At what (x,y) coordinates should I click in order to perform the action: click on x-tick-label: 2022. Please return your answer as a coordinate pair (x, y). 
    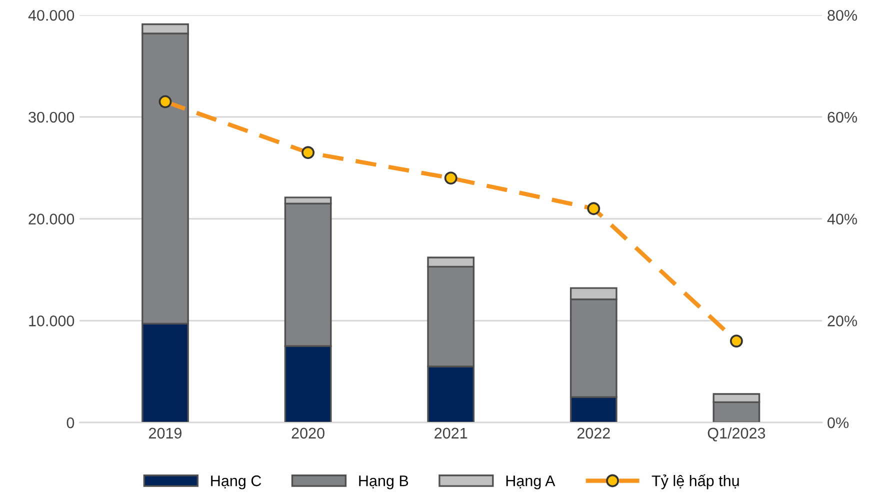
    Looking at the image, I should click on (593, 433).